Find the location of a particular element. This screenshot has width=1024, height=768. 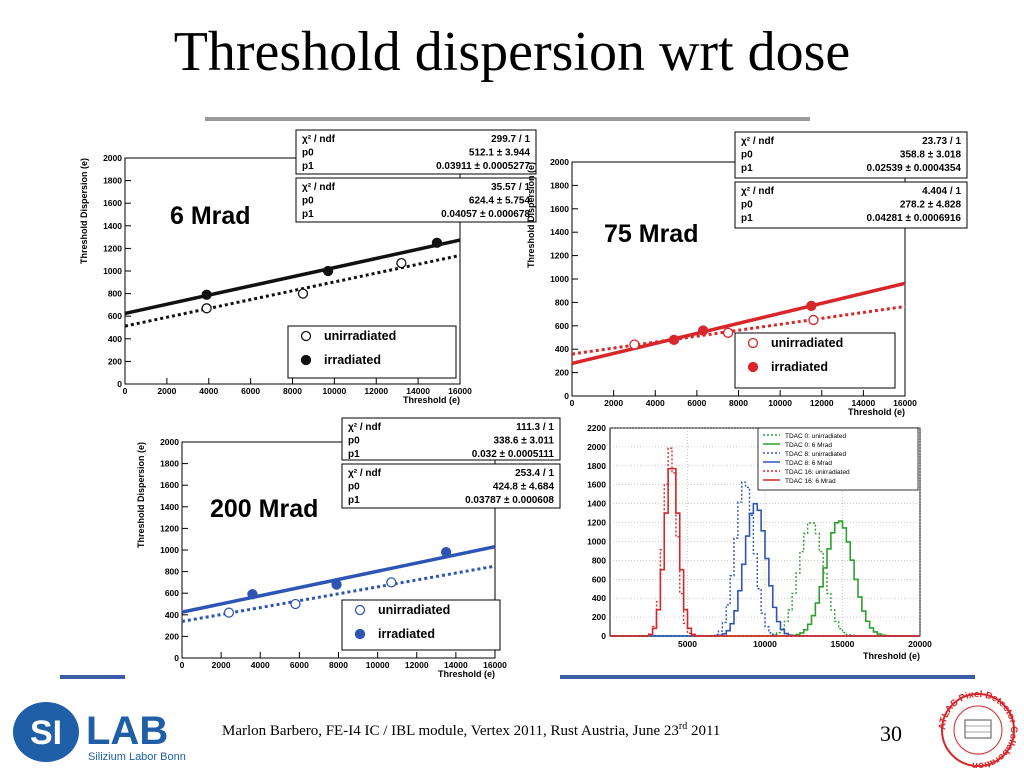

fit-param-value: 512.1 ± 3.944 is located at coordinates (500, 153).